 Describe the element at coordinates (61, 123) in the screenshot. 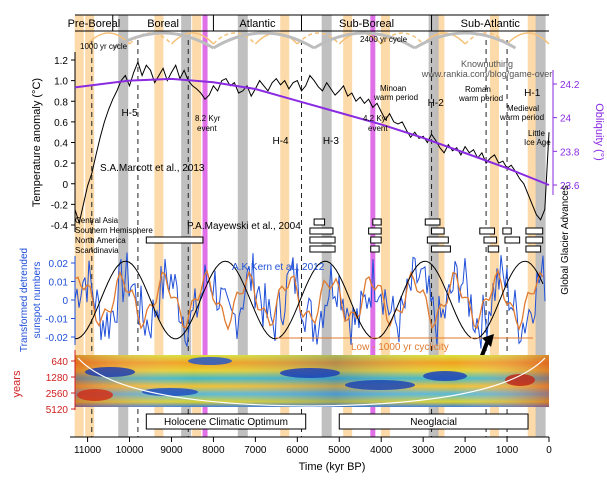

I see `temp-y-tick-label: 0.6` at that location.